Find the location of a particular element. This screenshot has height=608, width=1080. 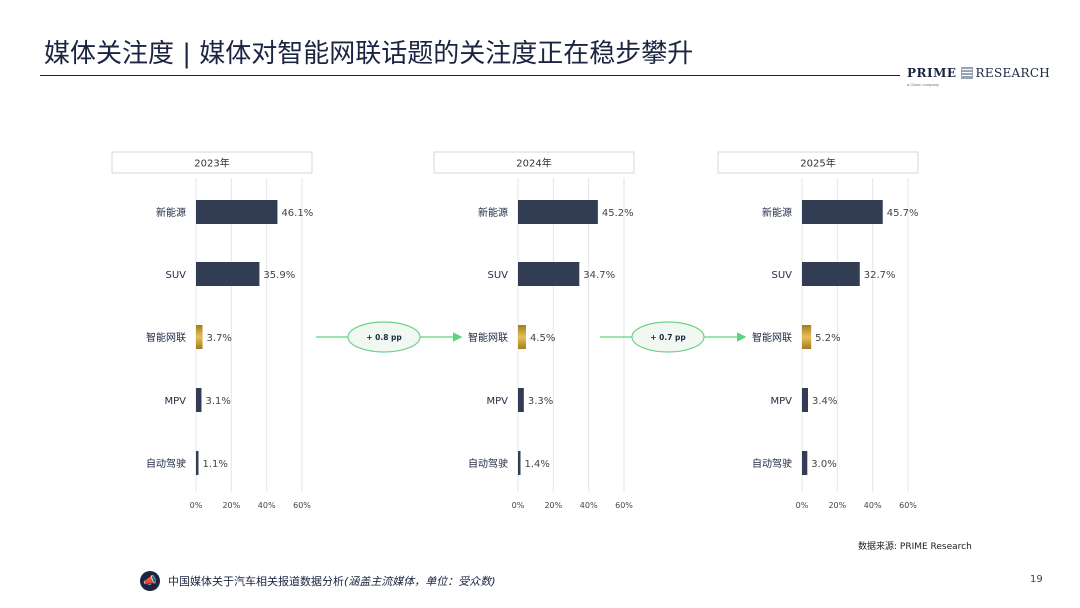

page-title: 媒体关注度 | 媒体对智能网联话题的关注度正在稳步攀升 is located at coordinates (369, 54).